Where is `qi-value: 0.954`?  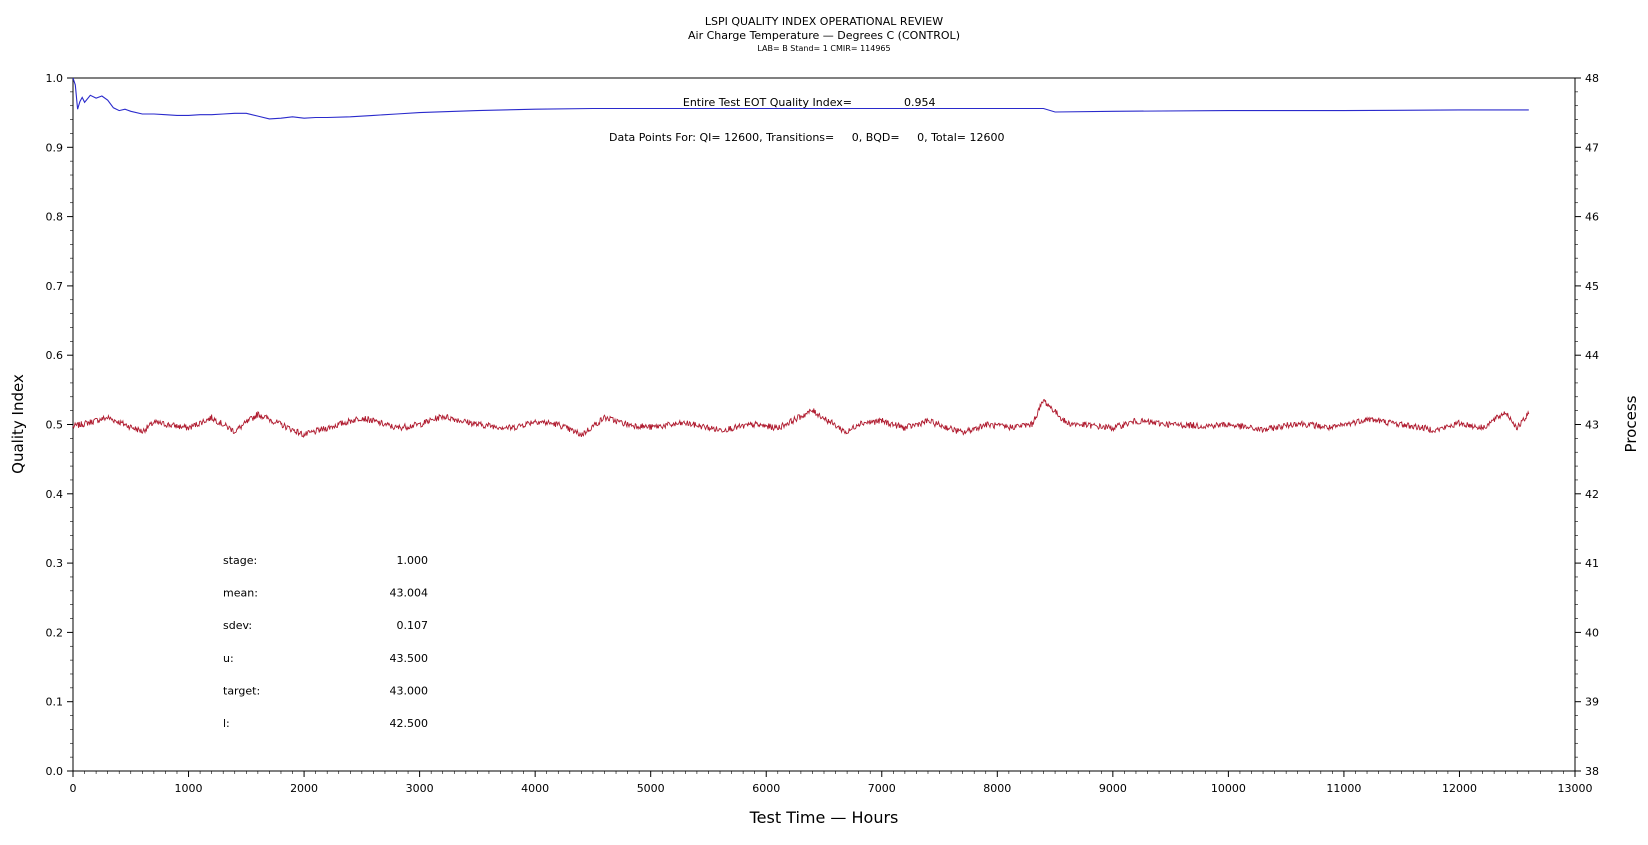 qi-value: 0.954 is located at coordinates (920, 102).